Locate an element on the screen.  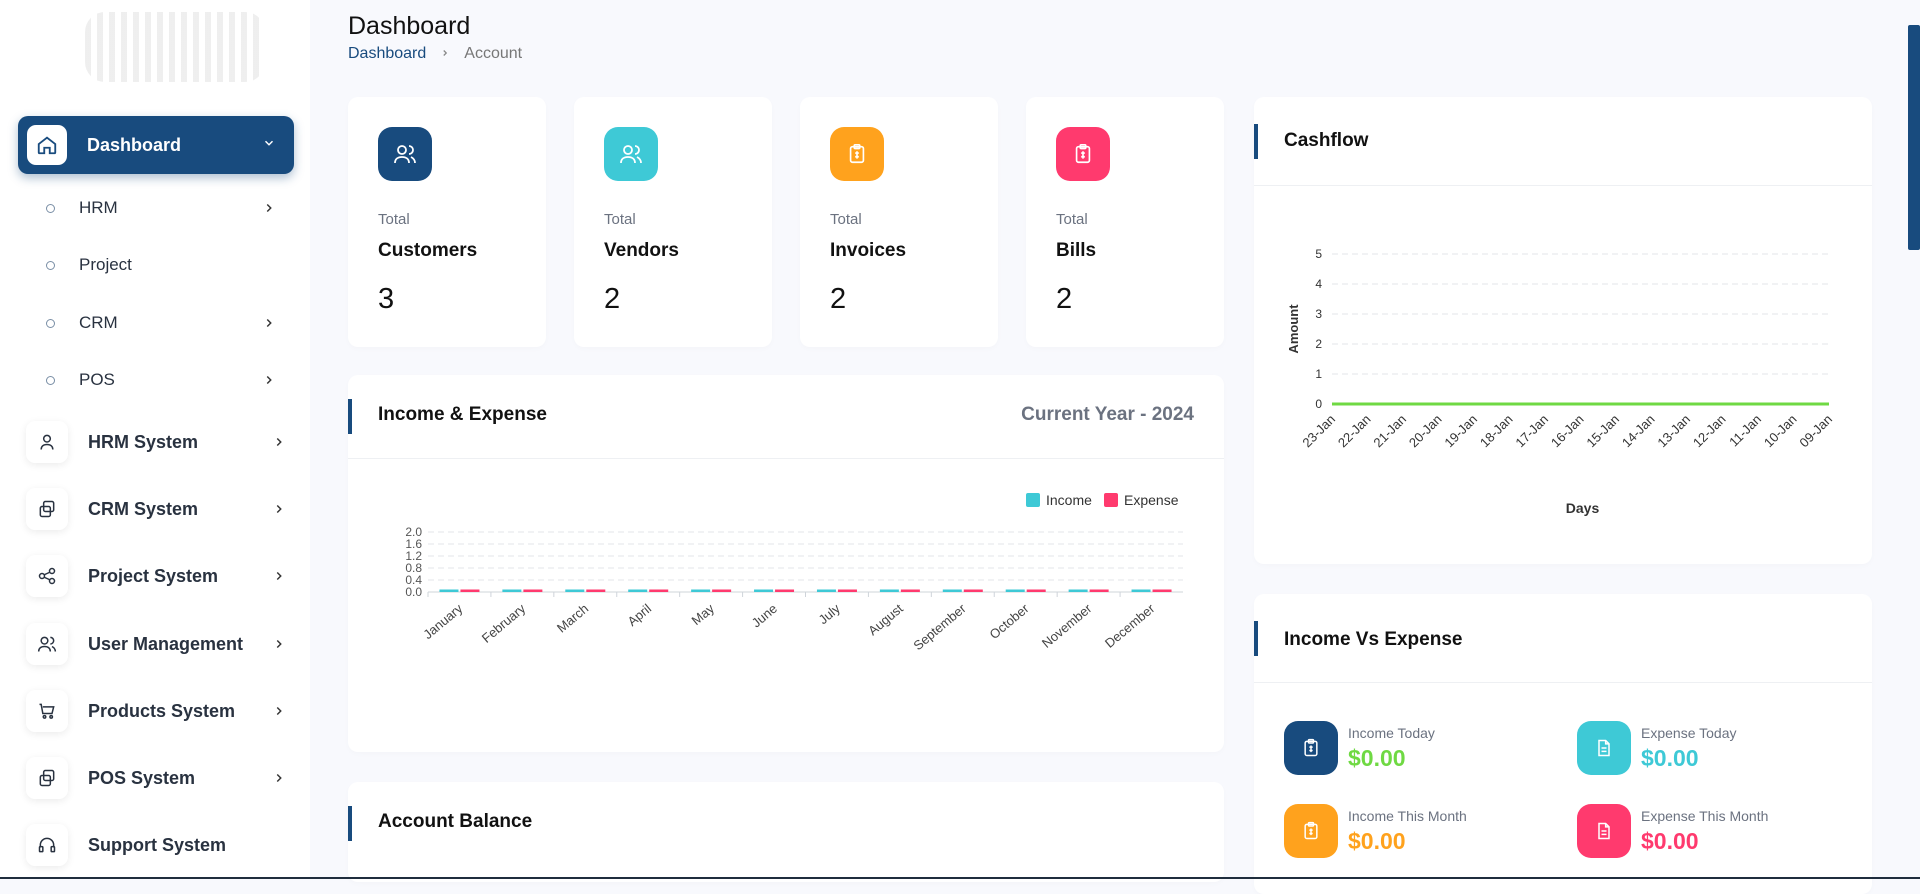
x-tick-label: 16-Jan is located at coordinates (1567, 431).